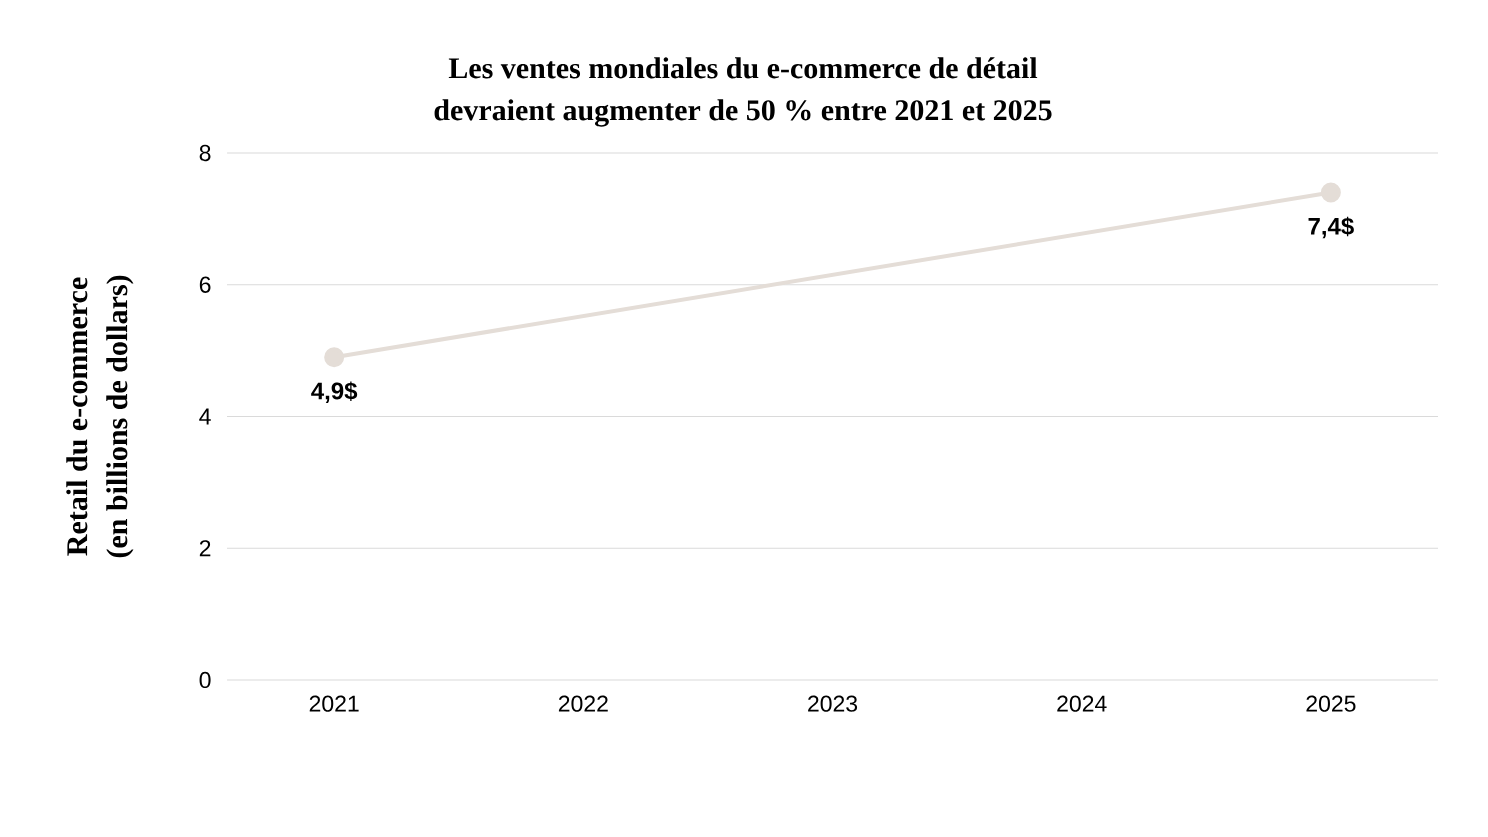 This screenshot has width=1488, height=837. I want to click on chart-title: Les ventes mondiales du e-commerce de détail devraient augmenter de 50 % entre 2021 et 2025, so click(743, 92).